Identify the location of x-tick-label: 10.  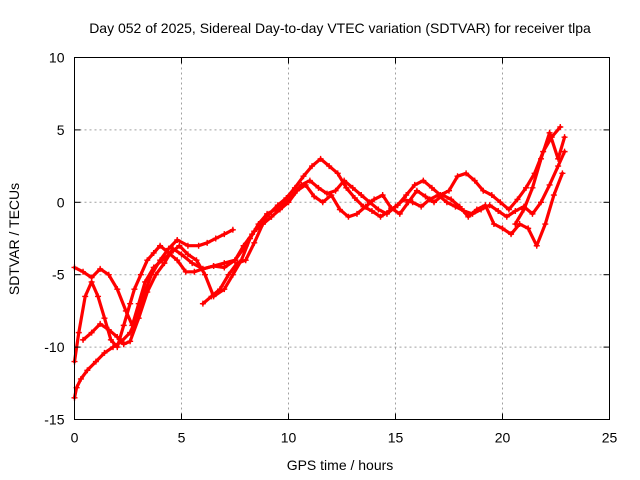
(289, 438).